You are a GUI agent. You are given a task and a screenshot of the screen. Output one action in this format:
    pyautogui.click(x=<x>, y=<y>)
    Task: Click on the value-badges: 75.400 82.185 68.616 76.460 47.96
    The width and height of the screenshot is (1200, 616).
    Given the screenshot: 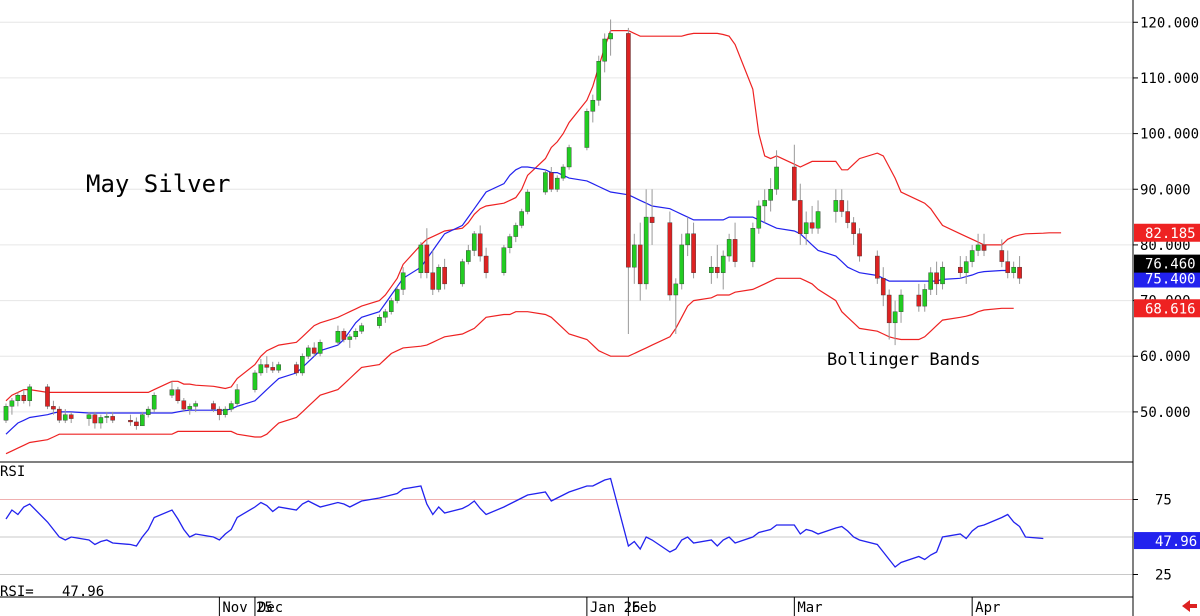 What is the action you would take?
    pyautogui.click(x=1167, y=417)
    